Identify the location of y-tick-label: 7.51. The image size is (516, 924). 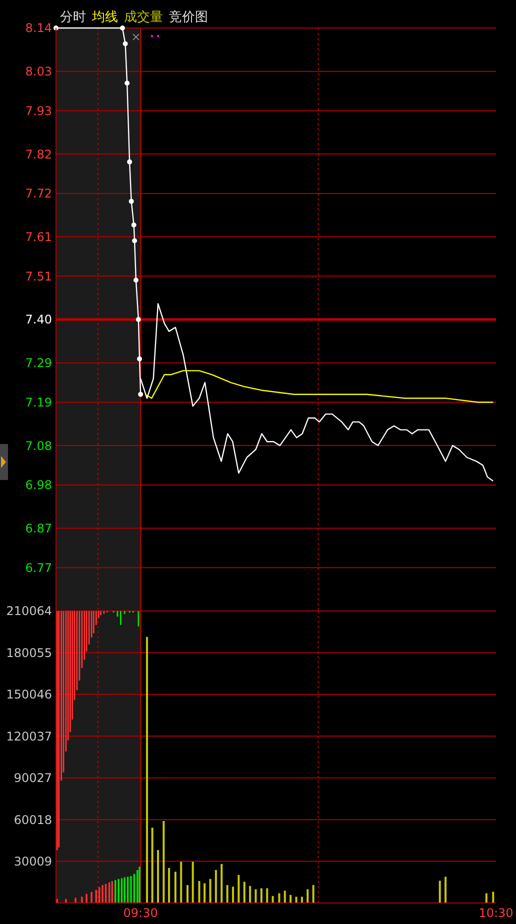
(38, 276).